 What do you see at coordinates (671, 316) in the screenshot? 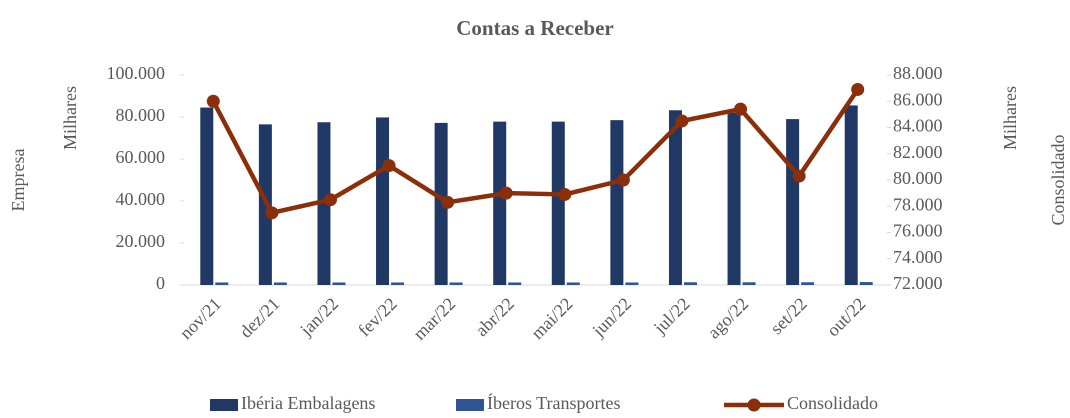
I see `x-tick-label: jul/22` at bounding box center [671, 316].